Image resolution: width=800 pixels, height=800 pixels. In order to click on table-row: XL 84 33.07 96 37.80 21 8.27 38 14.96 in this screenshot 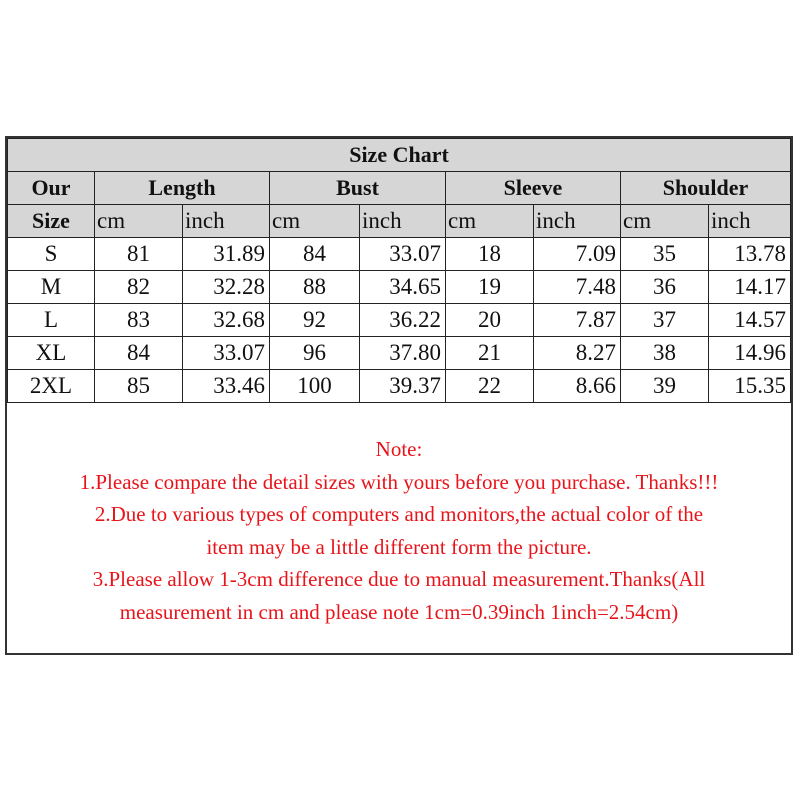, I will do `click(399, 353)`.